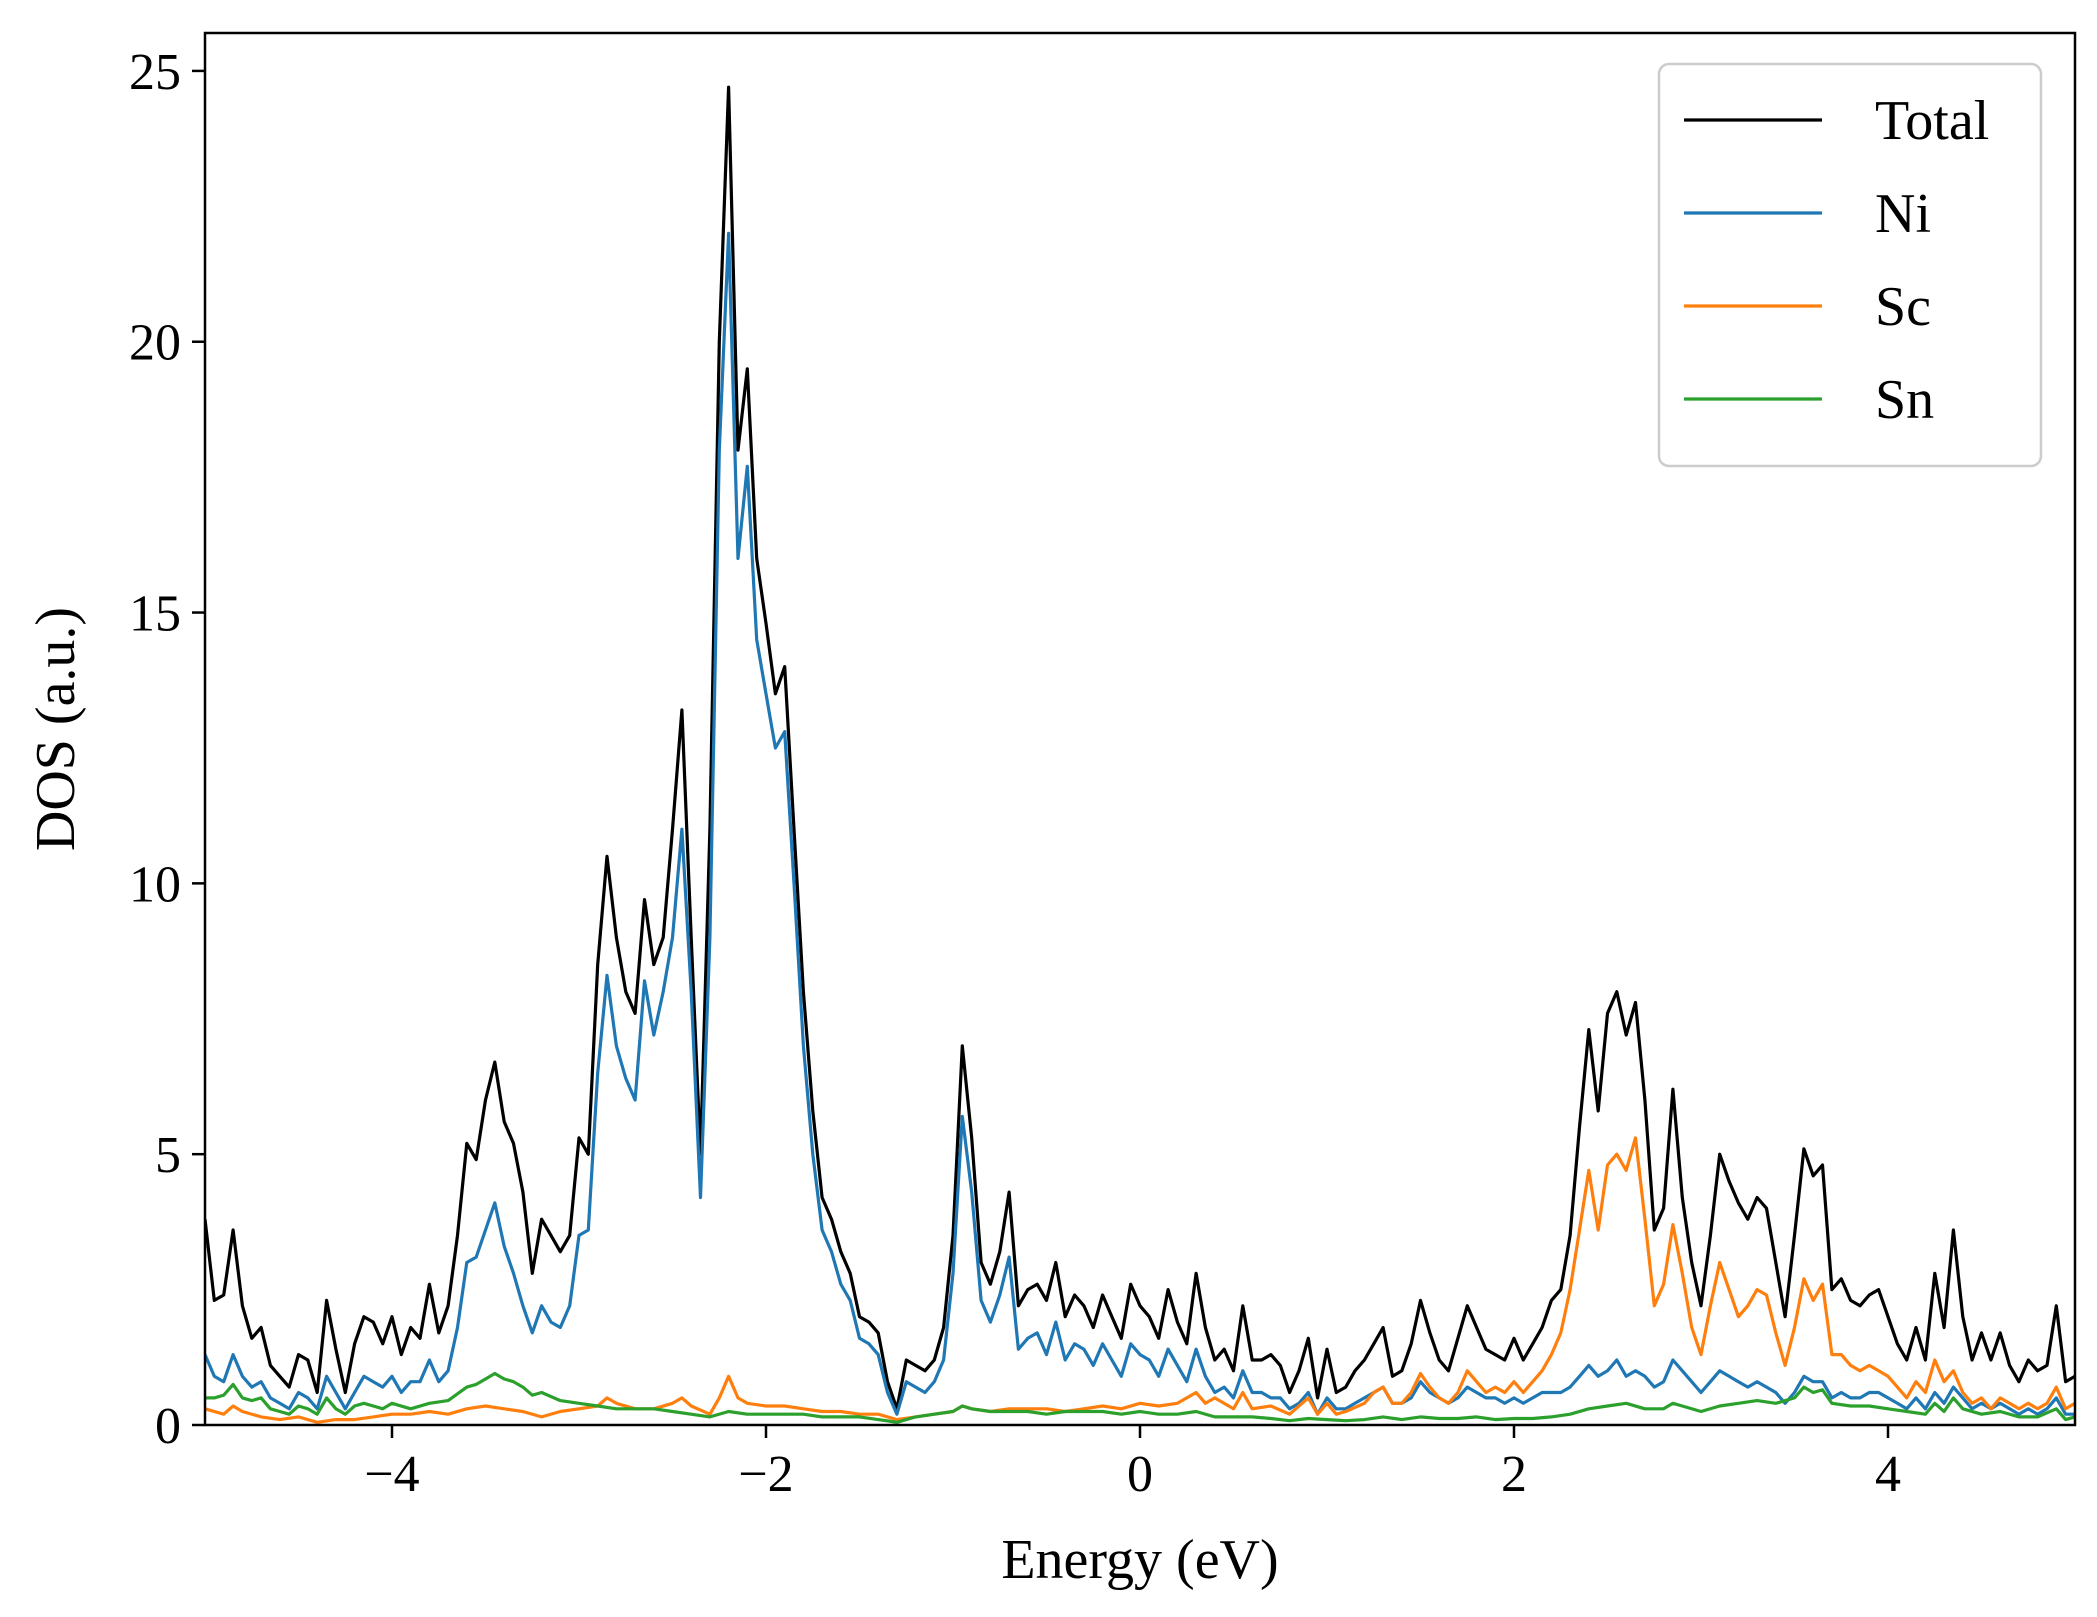 This screenshot has width=2097, height=1617. I want to click on y-tick-label: 25, so click(155, 72).